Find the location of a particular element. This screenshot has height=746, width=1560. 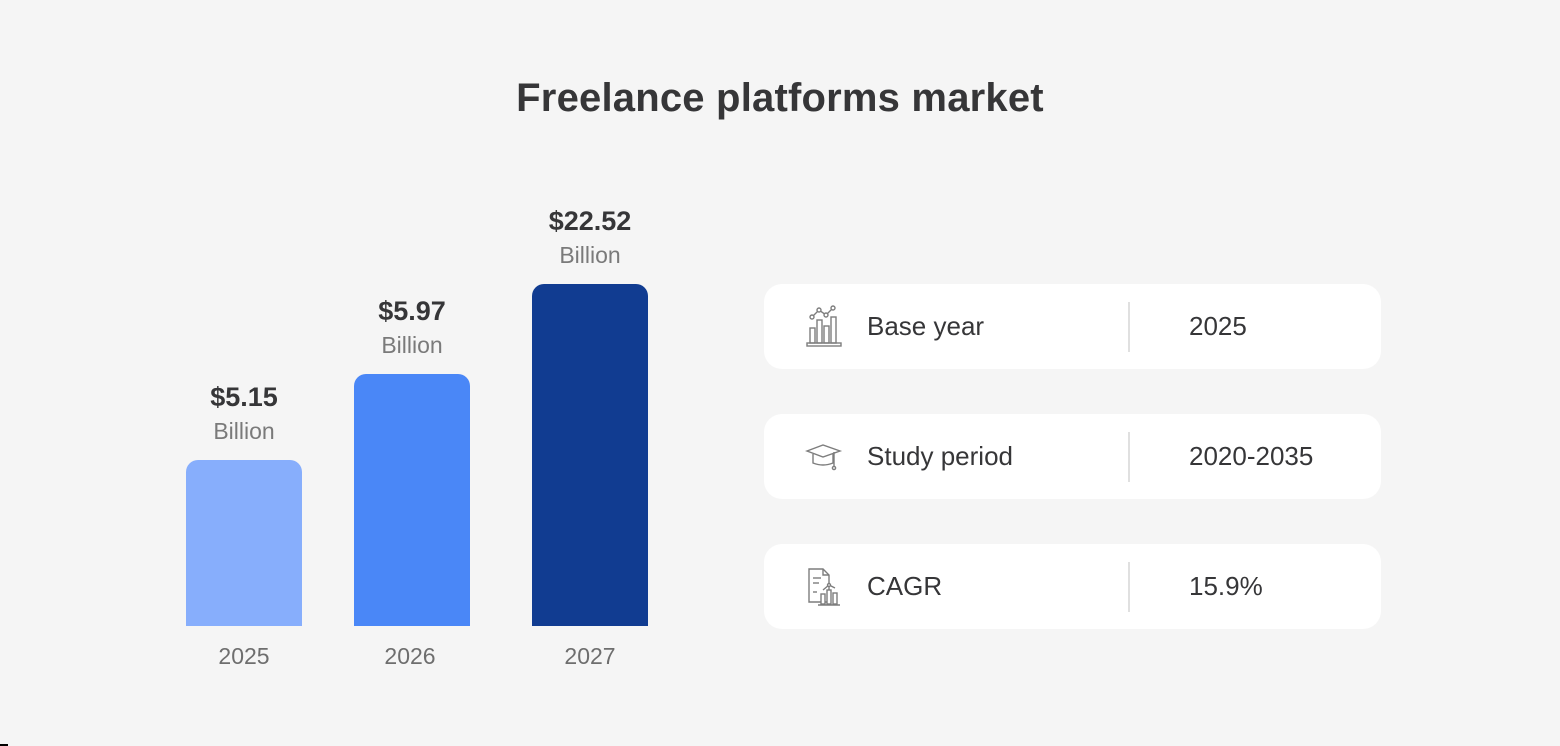

x-axis-label: 2025 is located at coordinates (244, 656).